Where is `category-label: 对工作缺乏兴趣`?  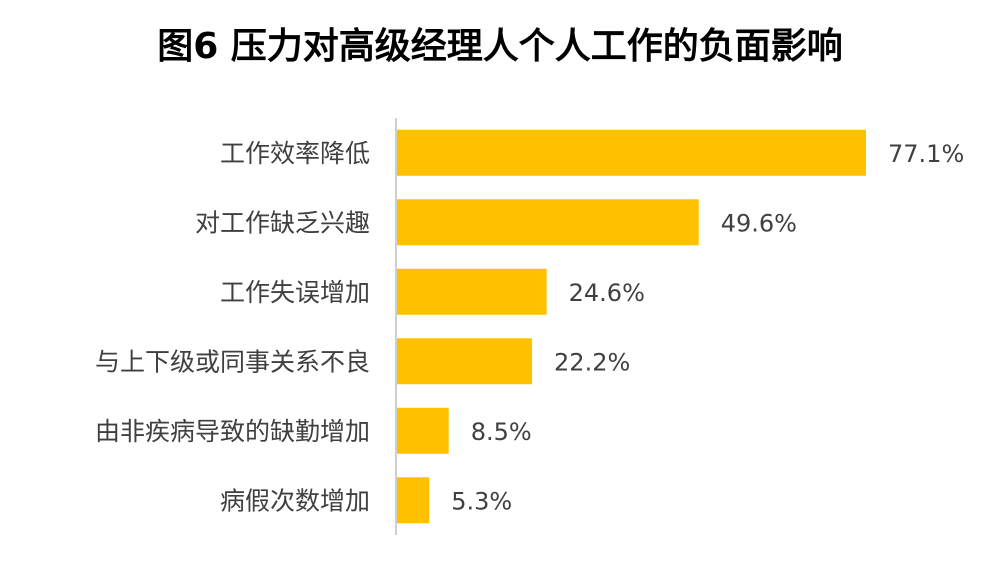 category-label: 对工作缺乏兴趣 is located at coordinates (282, 222).